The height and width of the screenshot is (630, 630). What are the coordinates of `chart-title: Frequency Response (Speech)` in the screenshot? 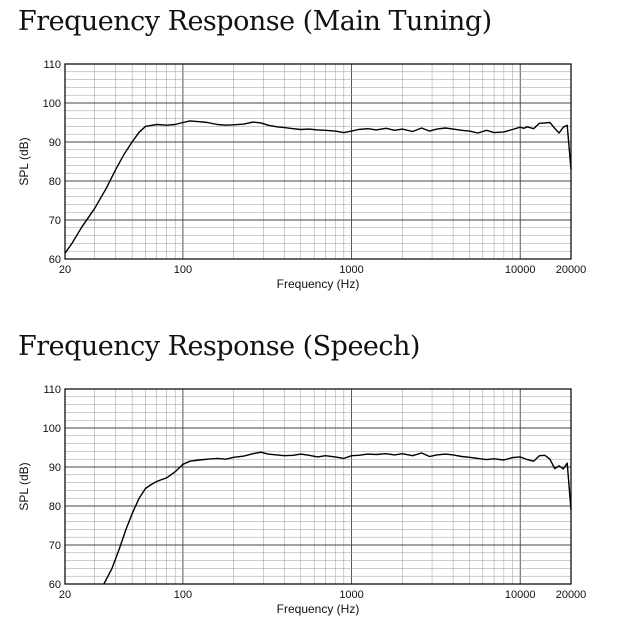 It's located at (219, 346).